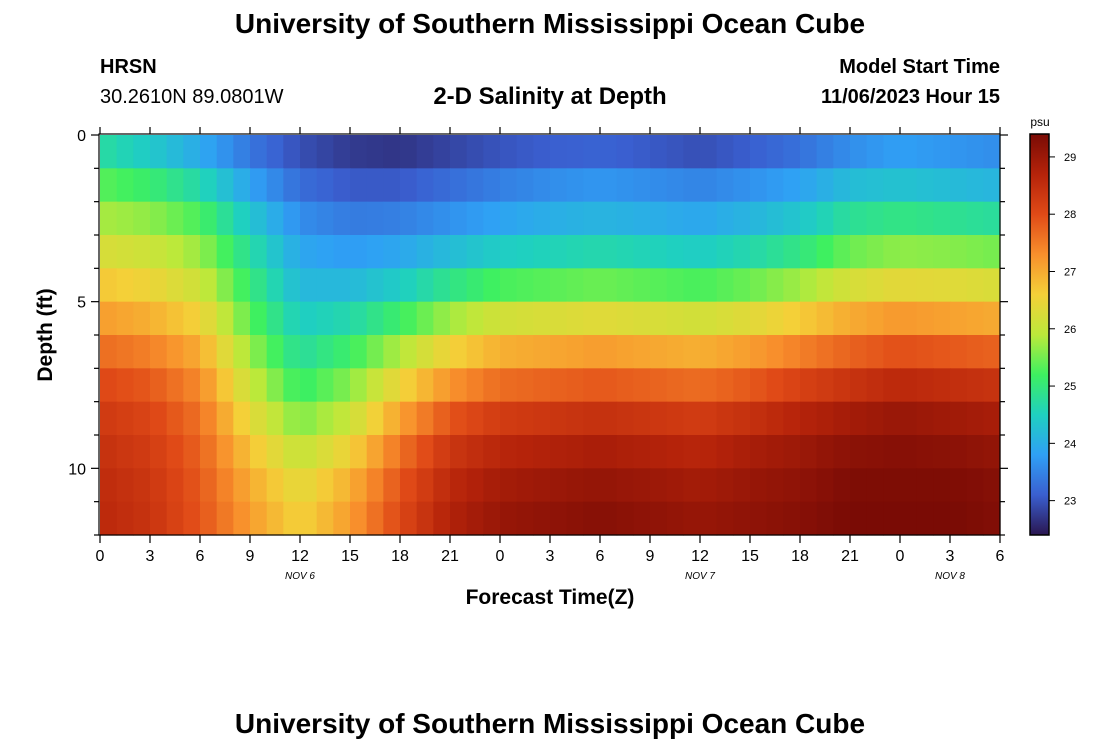 The width and height of the screenshot is (1100, 750). What do you see at coordinates (400, 556) in the screenshot?
I see `x-tick-label: 18` at bounding box center [400, 556].